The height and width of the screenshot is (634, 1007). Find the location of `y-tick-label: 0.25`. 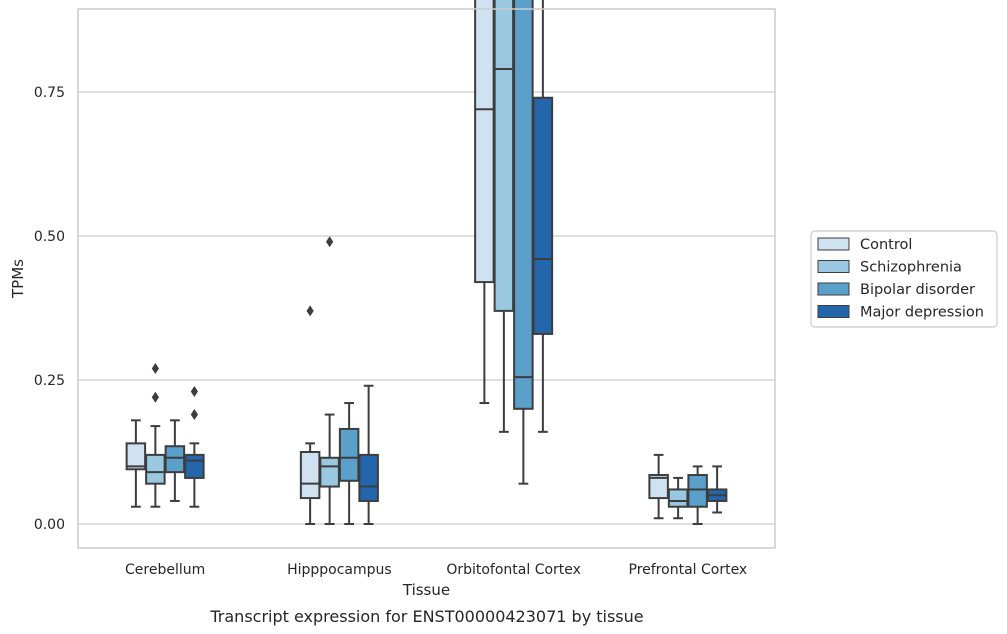

y-tick-label: 0.25 is located at coordinates (49, 381).